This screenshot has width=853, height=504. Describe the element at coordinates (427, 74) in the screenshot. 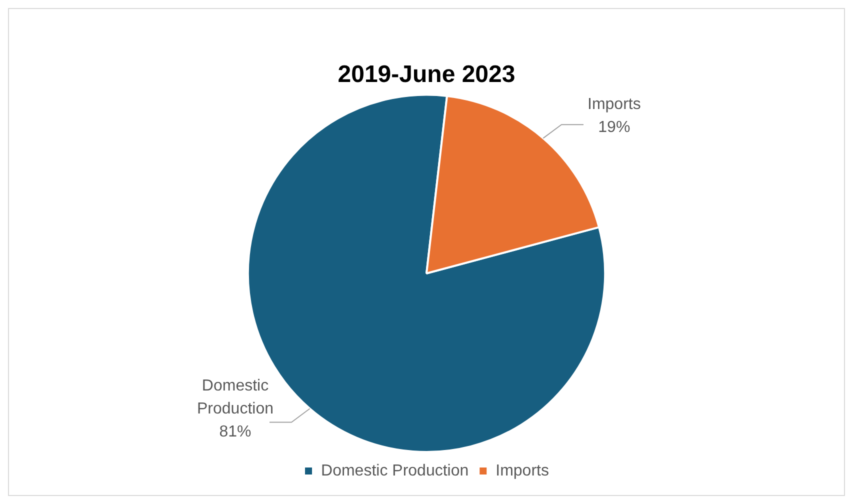

I see `chart-title: 2019-June 2023` at that location.